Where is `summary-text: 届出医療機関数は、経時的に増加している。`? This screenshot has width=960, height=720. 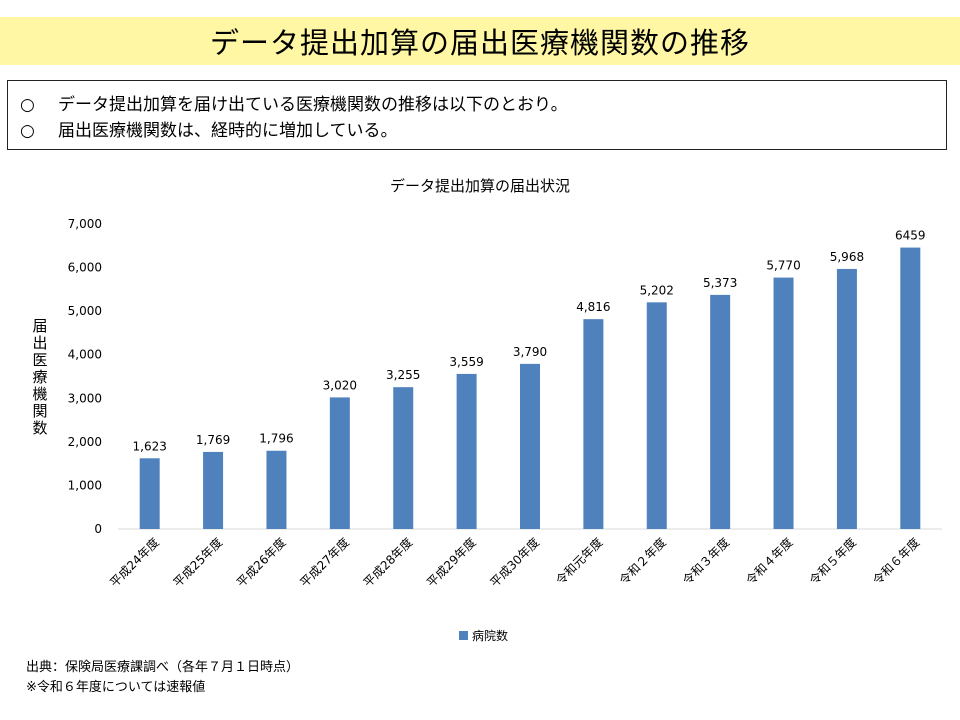
summary-text: 届出医療機関数は、経時的に増加している。 is located at coordinates (228, 131).